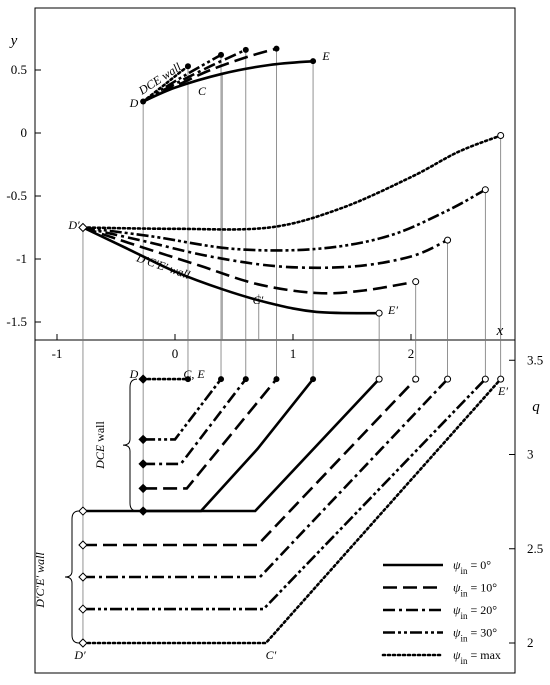  Describe the element at coordinates (379, 379) in the screenshot. I see `series-0-q-Ep-point` at that location.